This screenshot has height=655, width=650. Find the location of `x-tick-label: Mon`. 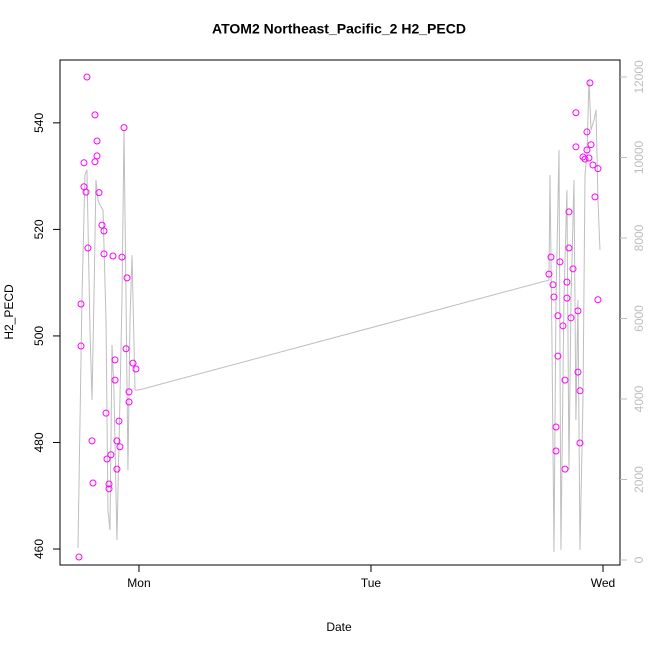

x-tick-label: Mon is located at coordinates (138, 583).